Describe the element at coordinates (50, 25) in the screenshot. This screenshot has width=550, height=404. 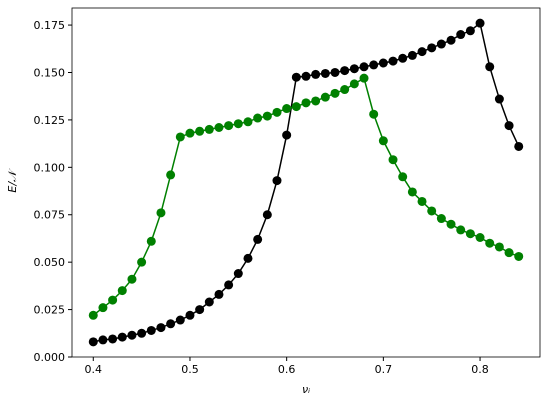
I see `y-tick-label: 0.175` at that location.